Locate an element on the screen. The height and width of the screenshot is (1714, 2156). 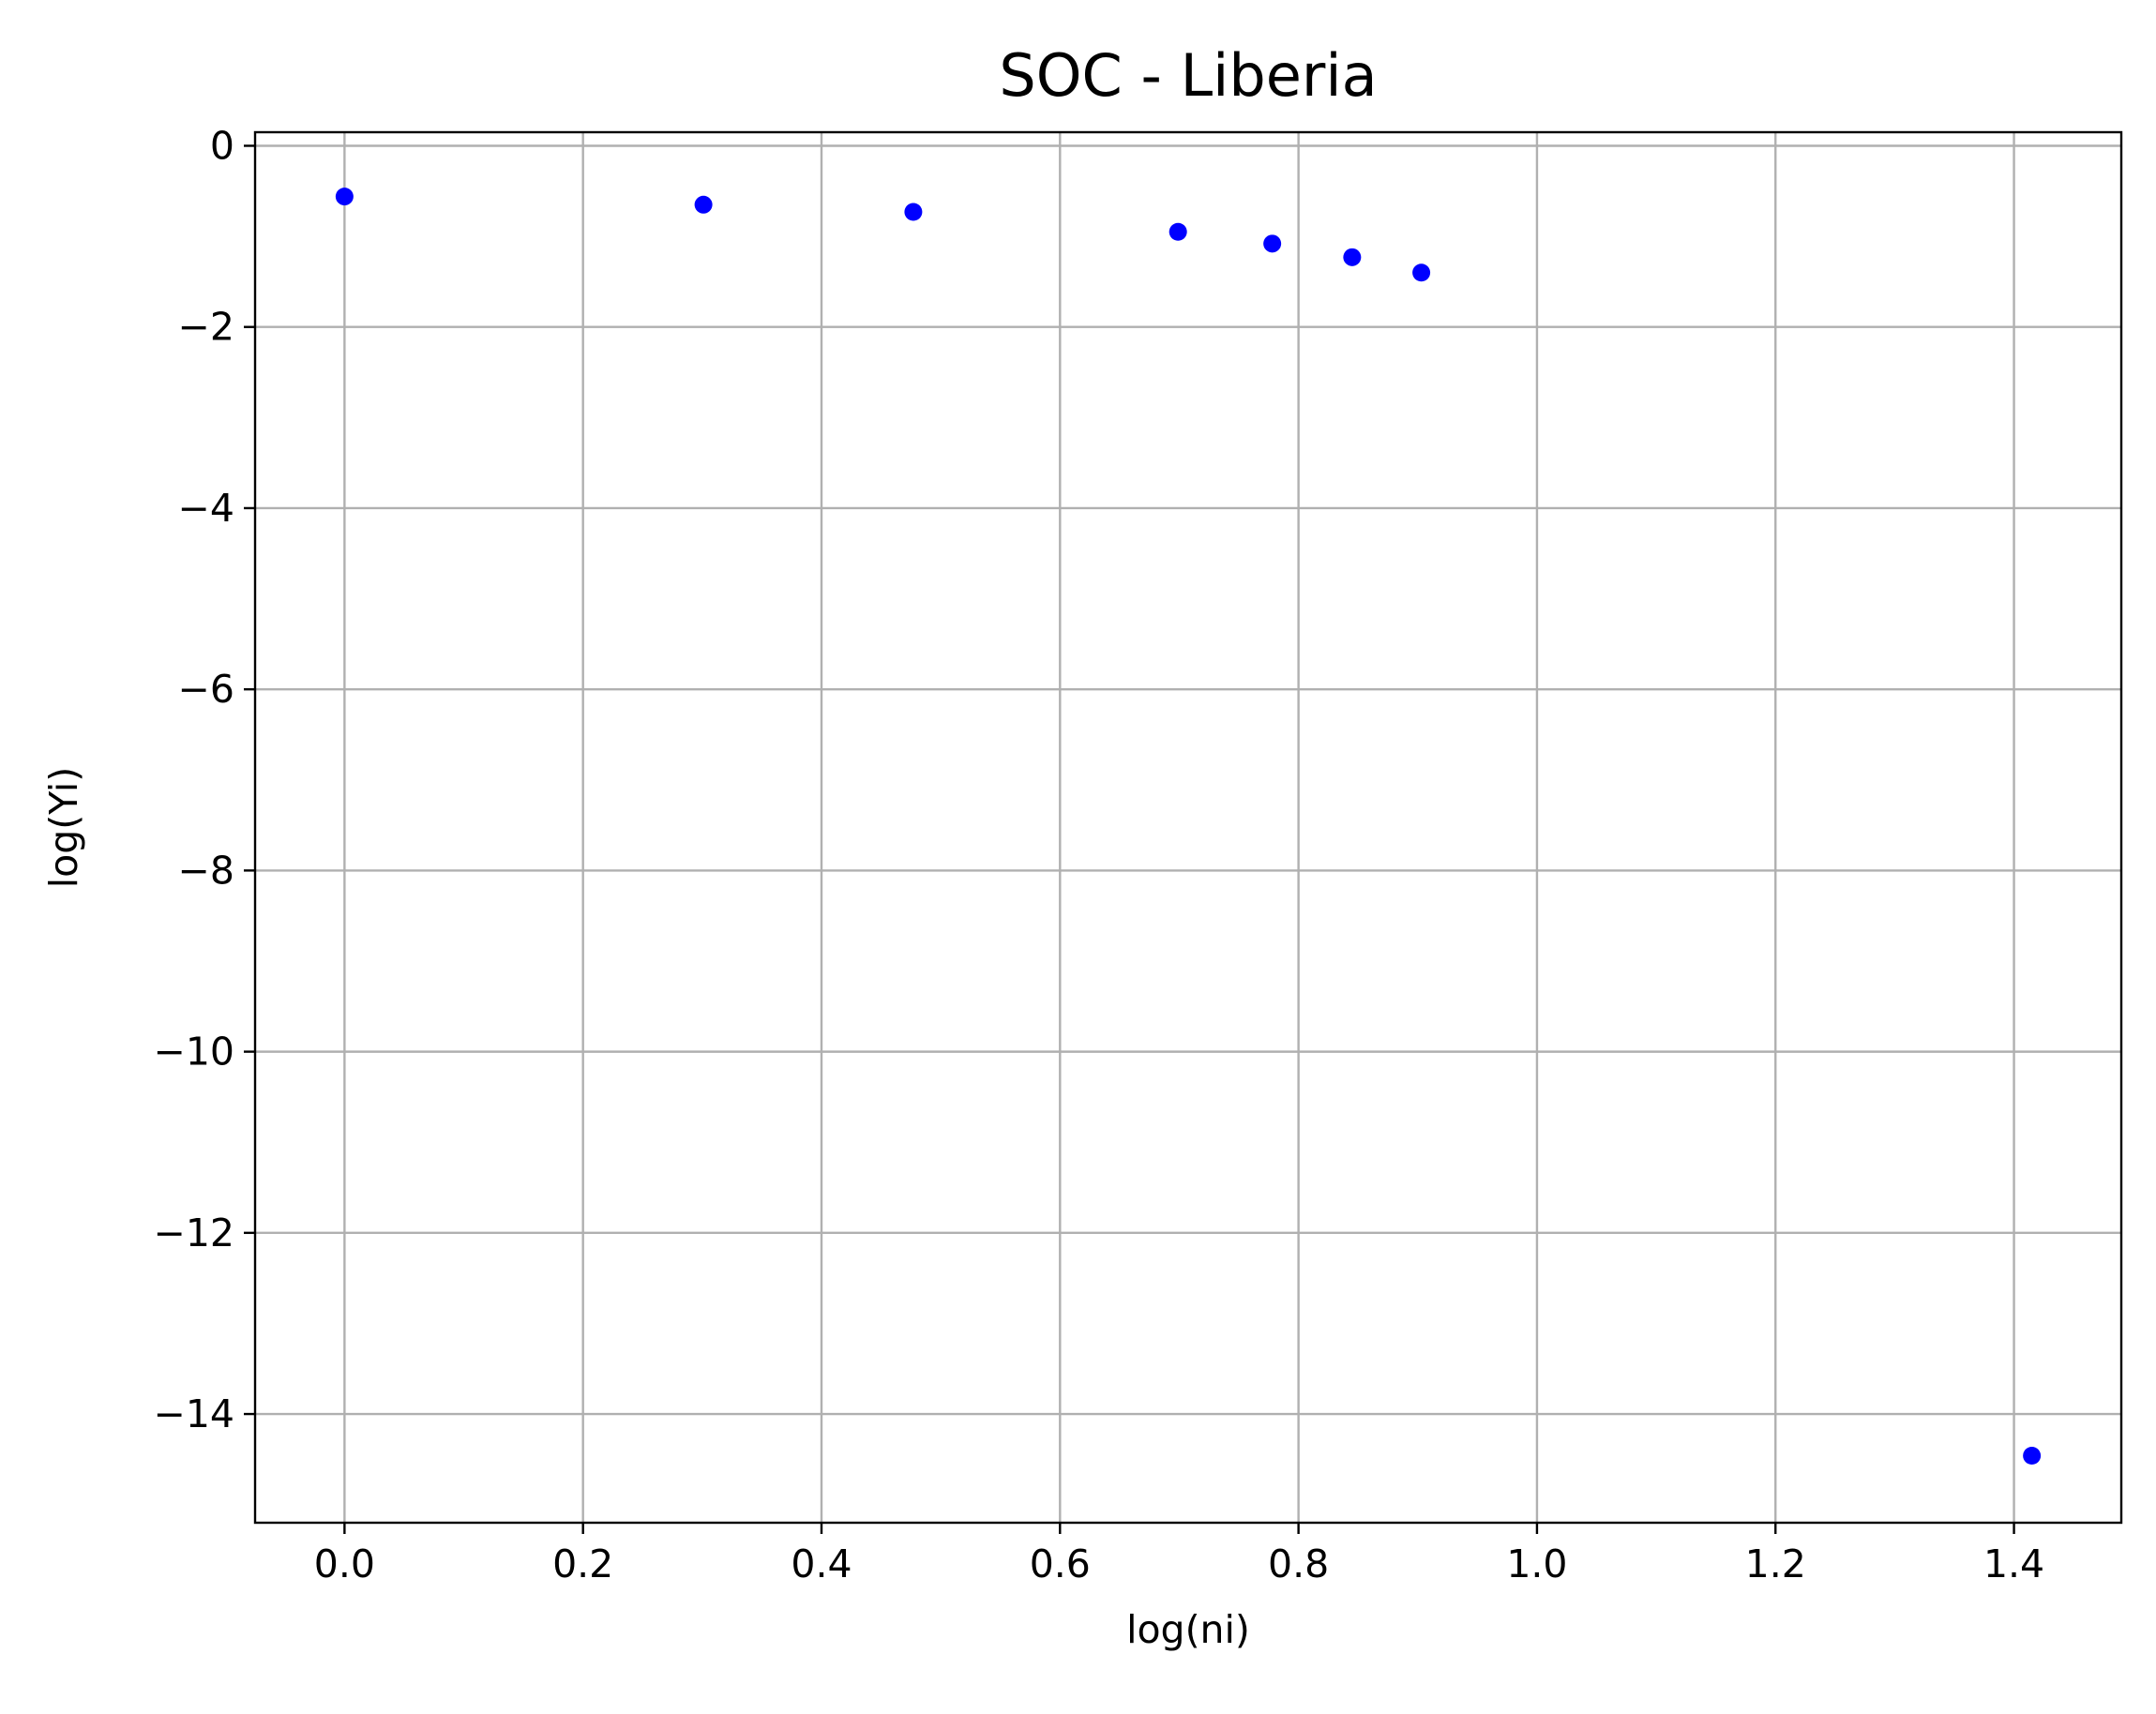
chart-title: SOC - Liberia is located at coordinates (1188, 75).